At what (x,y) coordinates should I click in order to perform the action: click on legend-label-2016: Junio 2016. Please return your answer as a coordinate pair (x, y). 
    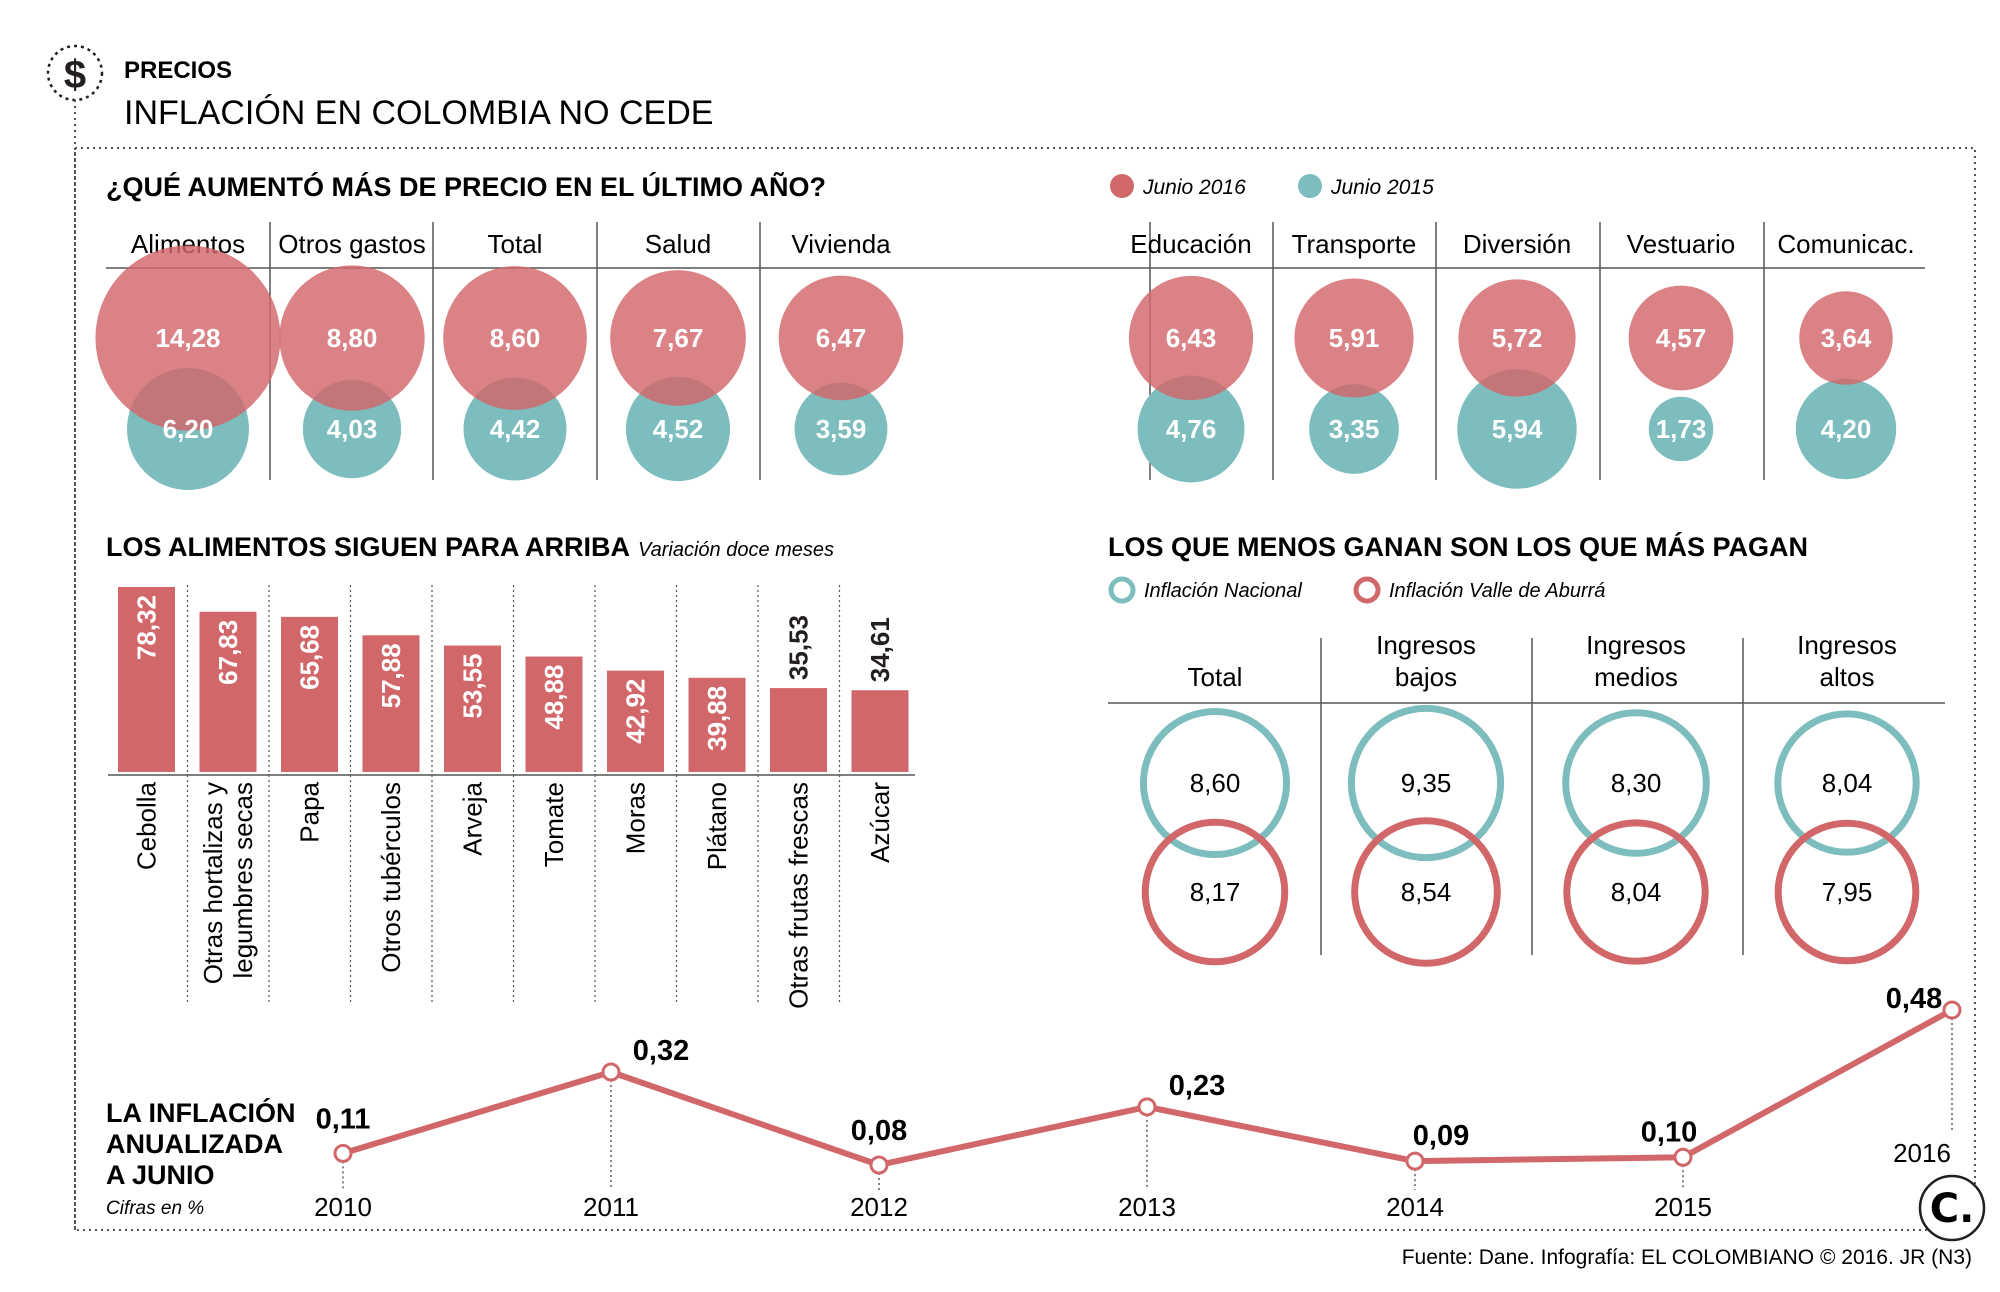
    Looking at the image, I should click on (1194, 187).